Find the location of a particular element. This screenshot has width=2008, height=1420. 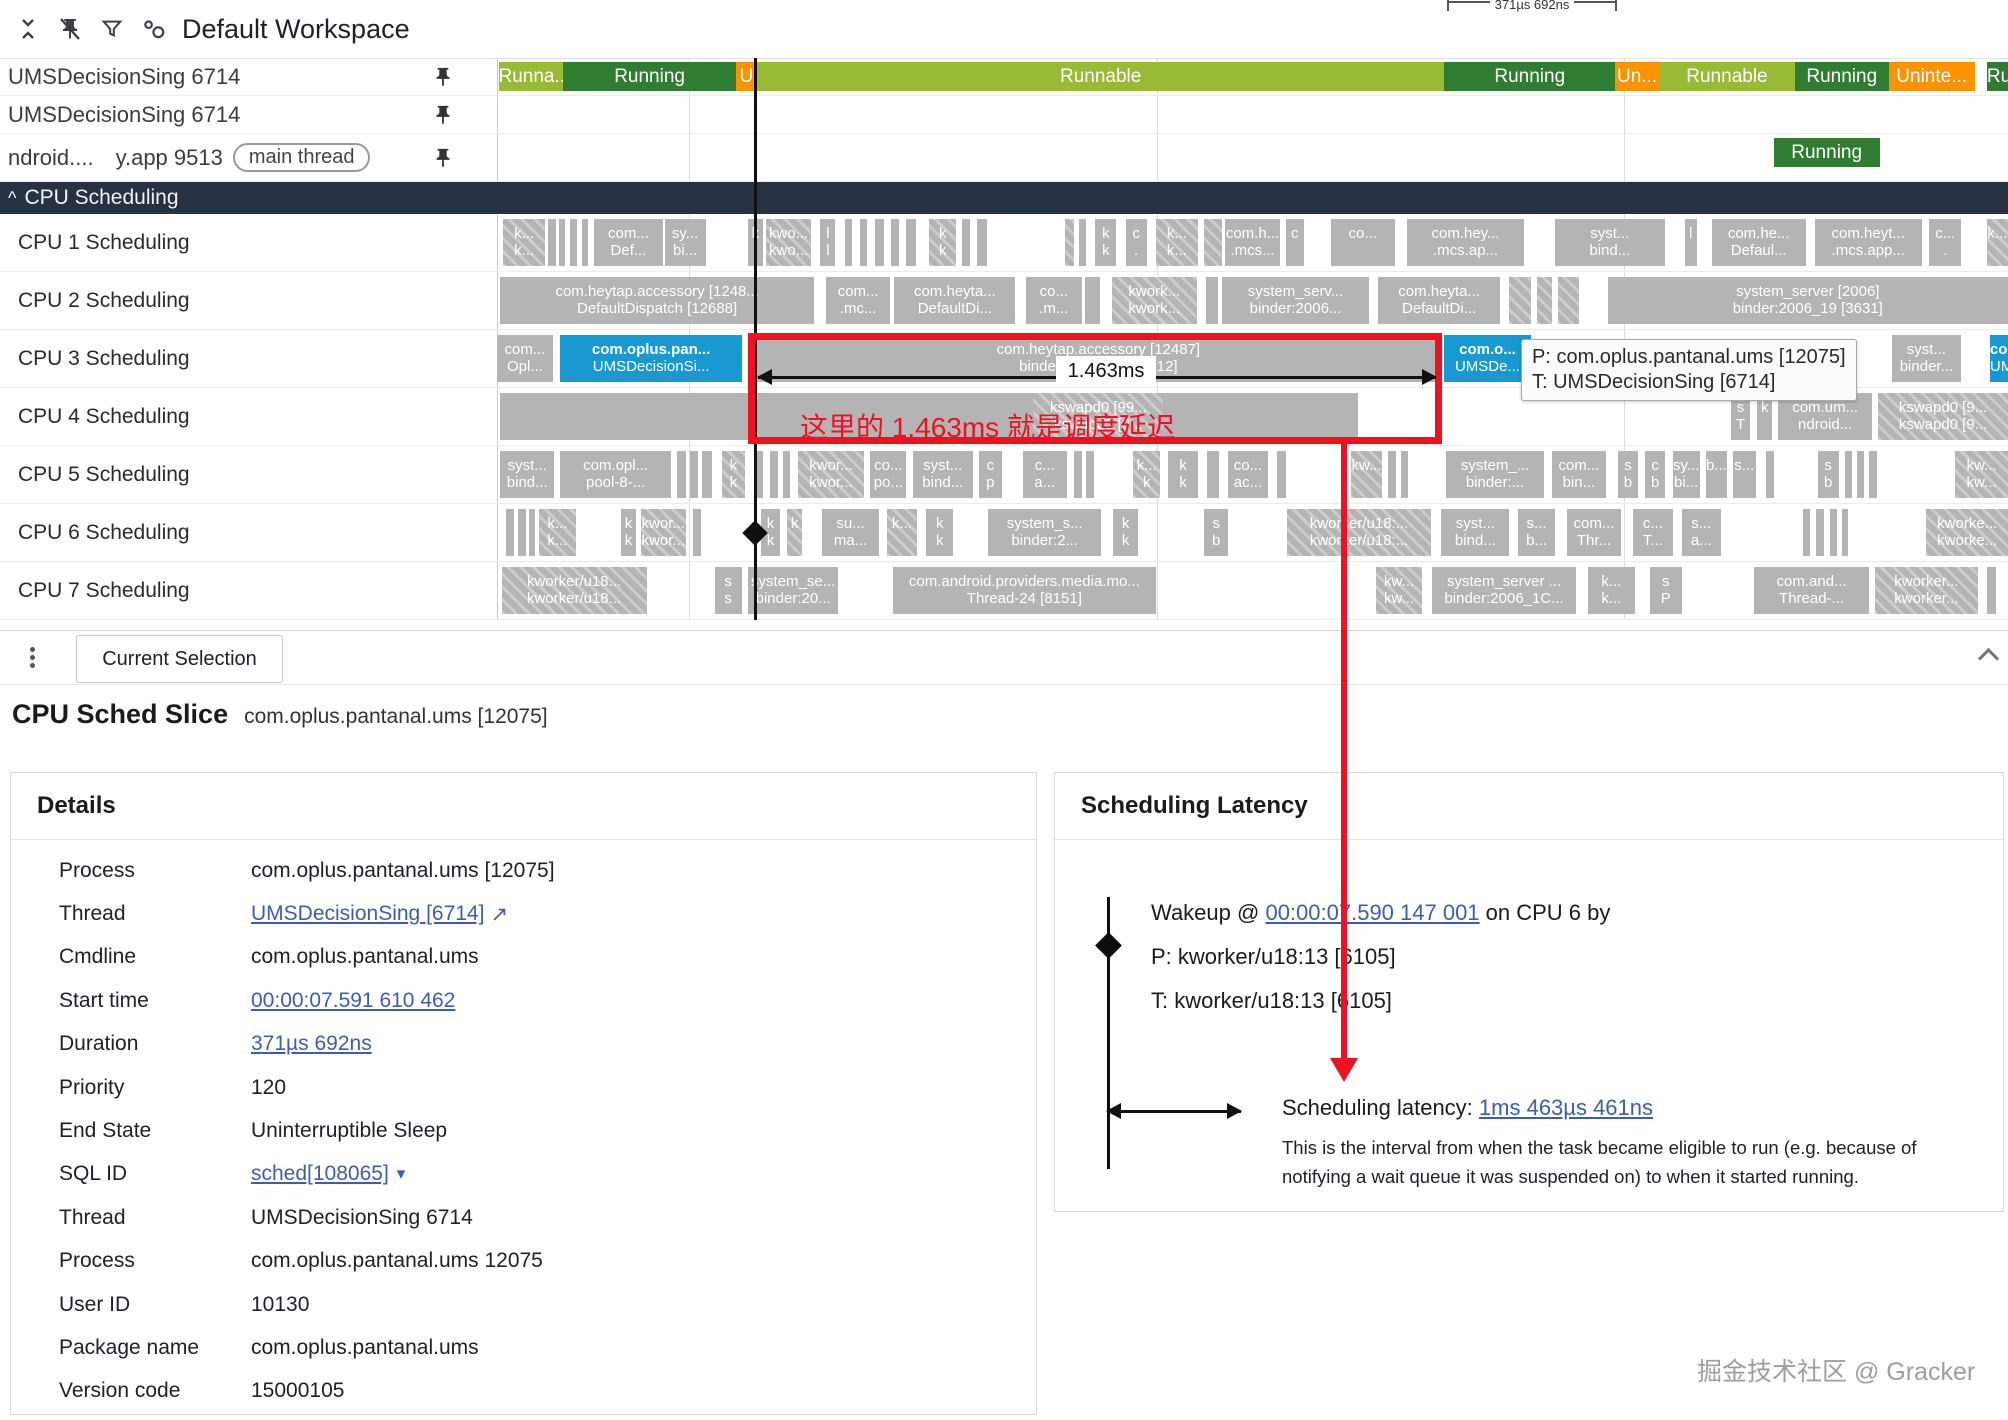

cpu-scheduling-group-header: ^ CPU Scheduling is located at coordinates (1004, 198).